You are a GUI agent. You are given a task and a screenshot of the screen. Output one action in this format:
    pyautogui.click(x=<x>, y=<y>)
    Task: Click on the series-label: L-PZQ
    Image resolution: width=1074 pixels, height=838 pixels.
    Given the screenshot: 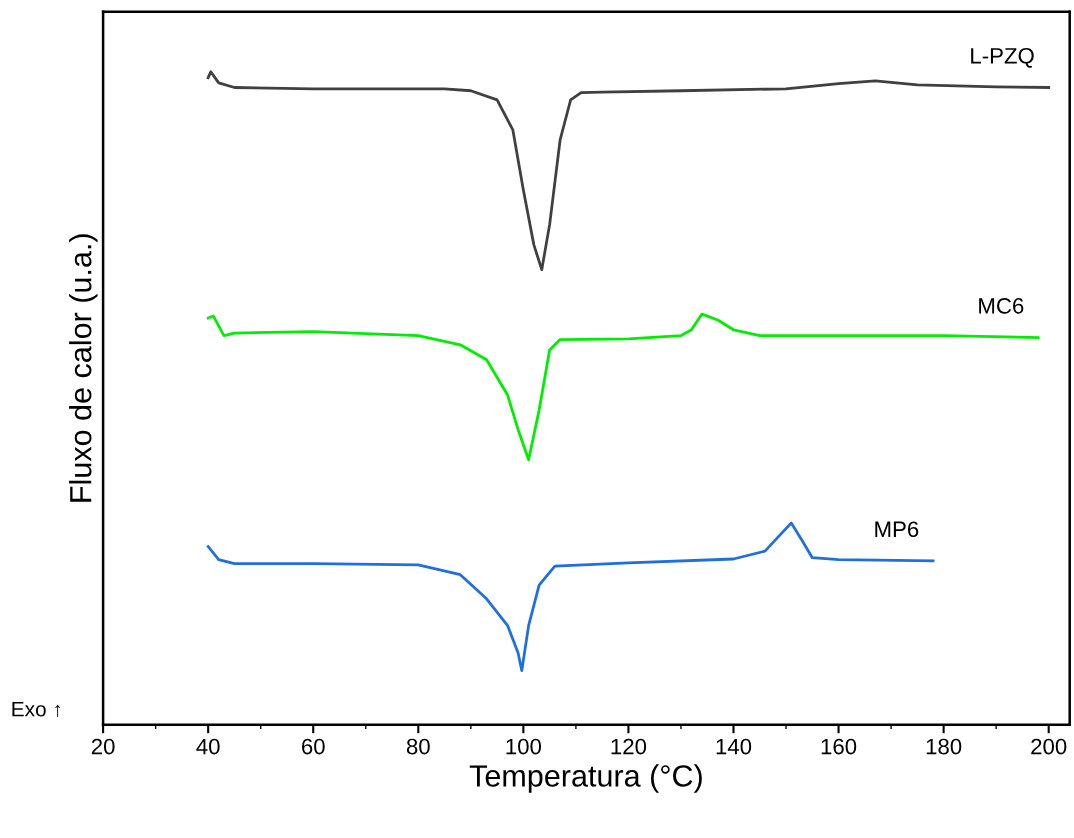 What is the action you would take?
    pyautogui.click(x=1002, y=57)
    